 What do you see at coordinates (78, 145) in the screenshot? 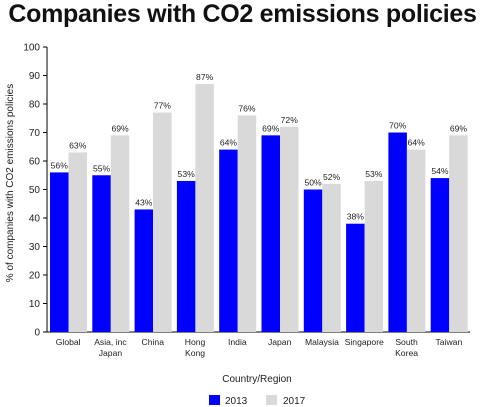
I see `data-label: 63%` at bounding box center [78, 145].